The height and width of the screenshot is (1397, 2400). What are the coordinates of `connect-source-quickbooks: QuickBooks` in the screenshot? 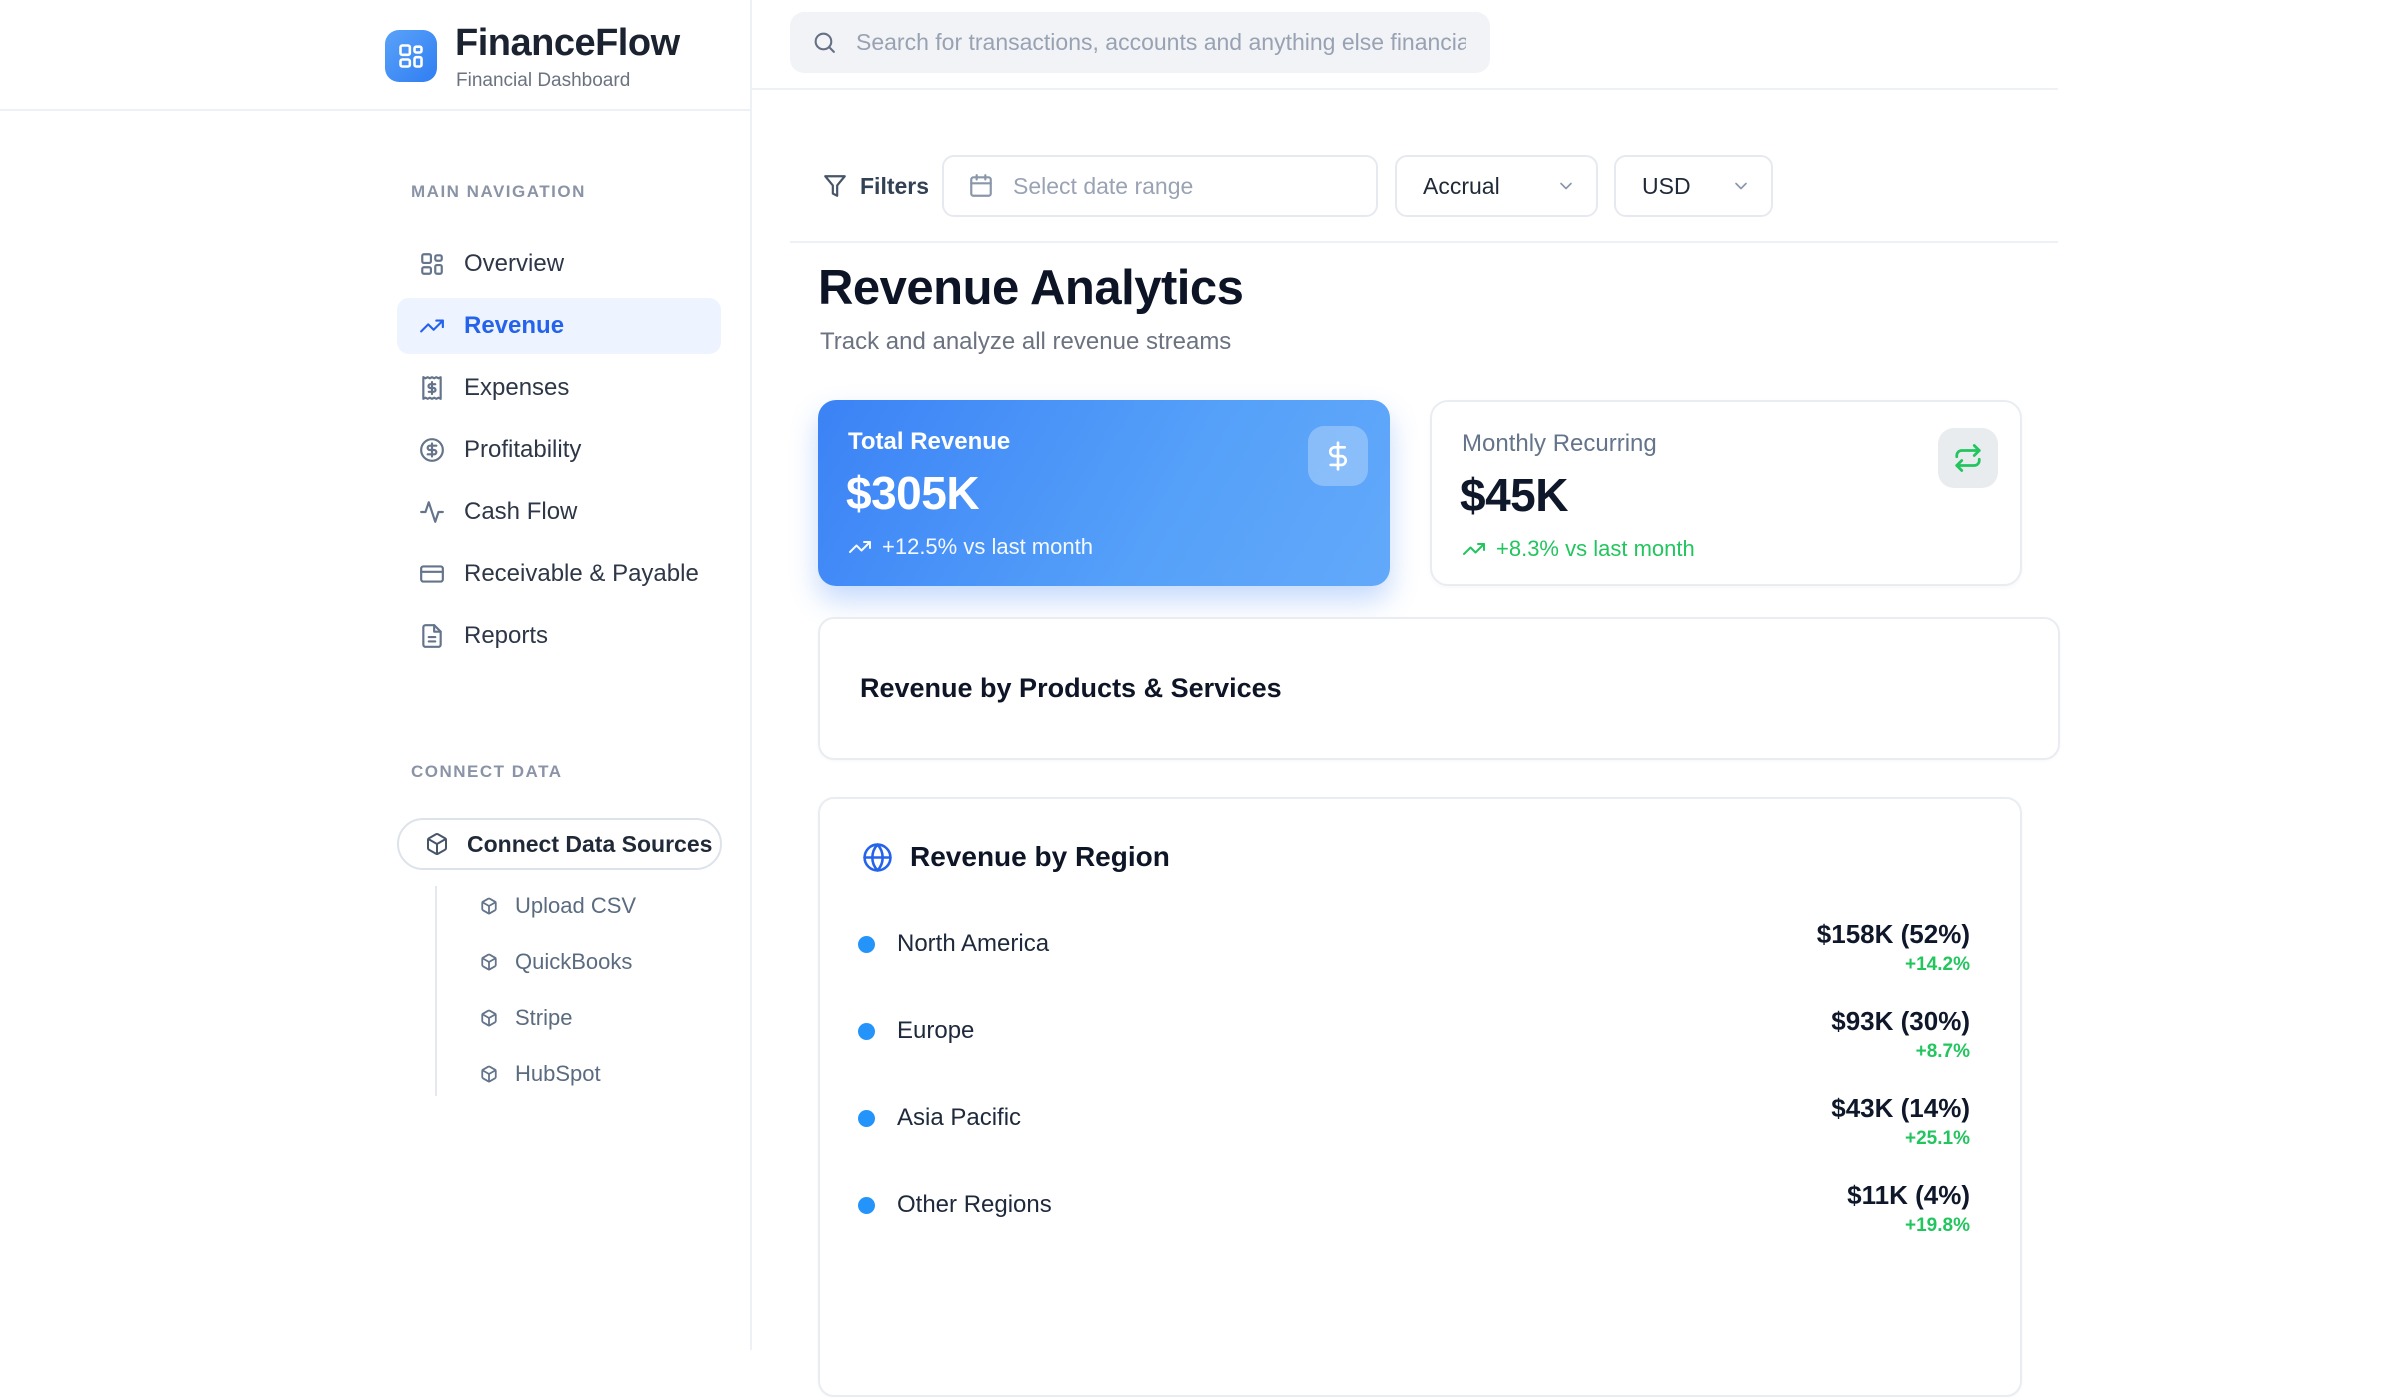 It's located at (600, 962).